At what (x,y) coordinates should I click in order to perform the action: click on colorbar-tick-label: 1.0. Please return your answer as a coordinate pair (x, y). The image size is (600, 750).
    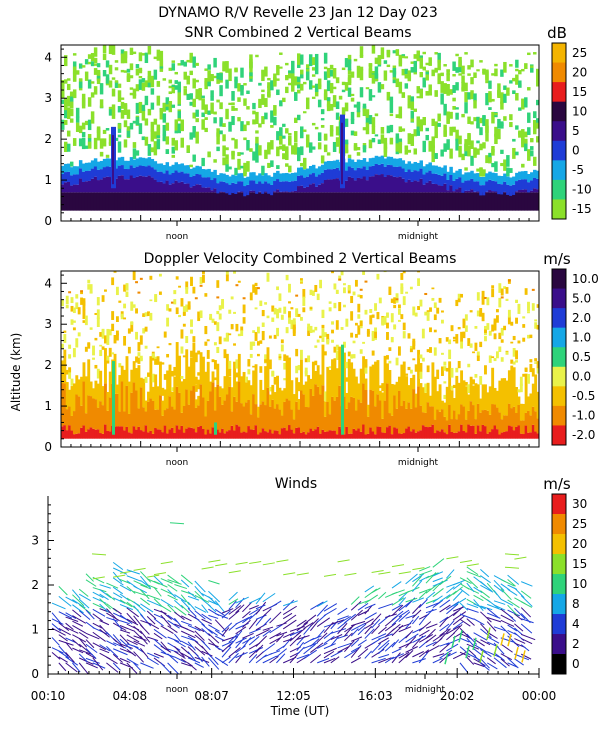
    Looking at the image, I should click on (581, 337).